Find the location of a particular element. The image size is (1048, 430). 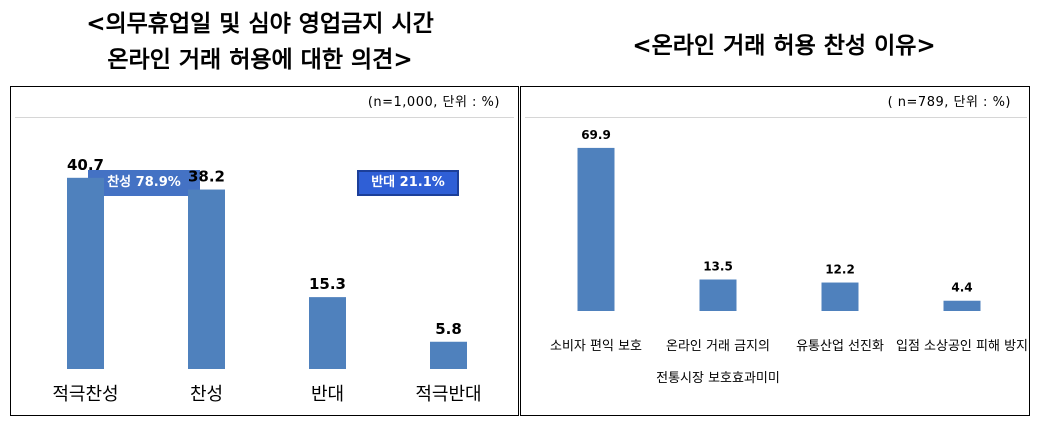

left-title-line1: <의무휴업일 및 심야 영업금지 시간 is located at coordinates (260, 24).